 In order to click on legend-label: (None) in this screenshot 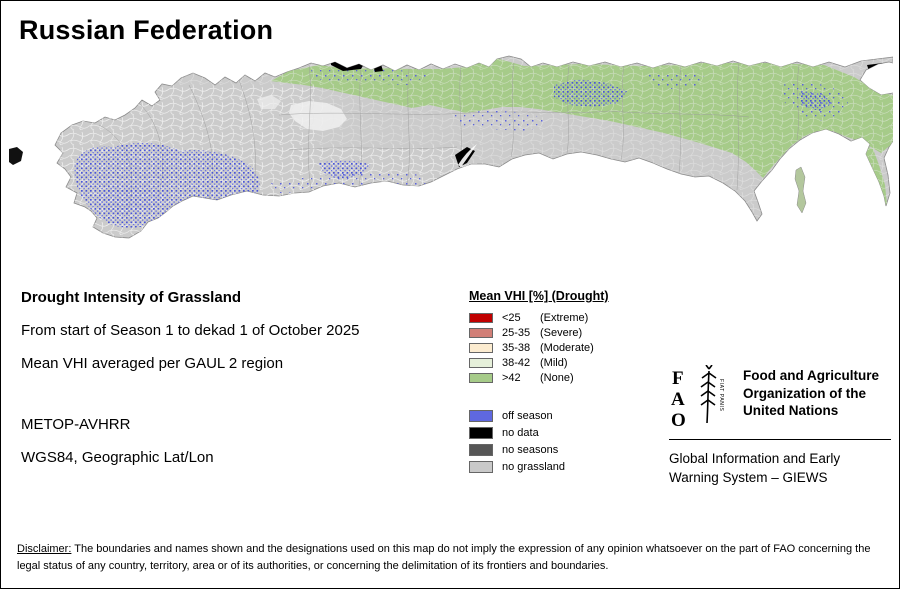, I will do `click(557, 377)`.